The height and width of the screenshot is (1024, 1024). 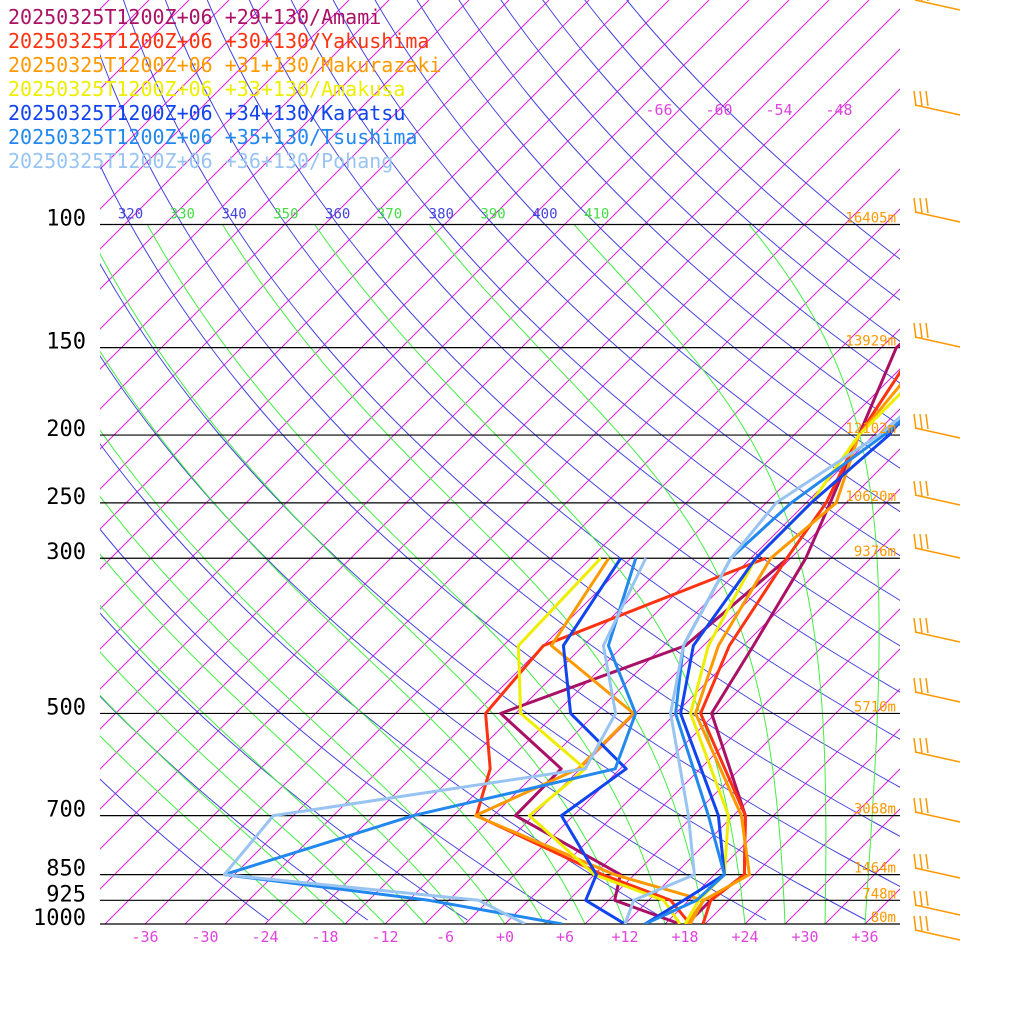 What do you see at coordinates (879, 894) in the screenshot?
I see `height-label: 748m` at bounding box center [879, 894].